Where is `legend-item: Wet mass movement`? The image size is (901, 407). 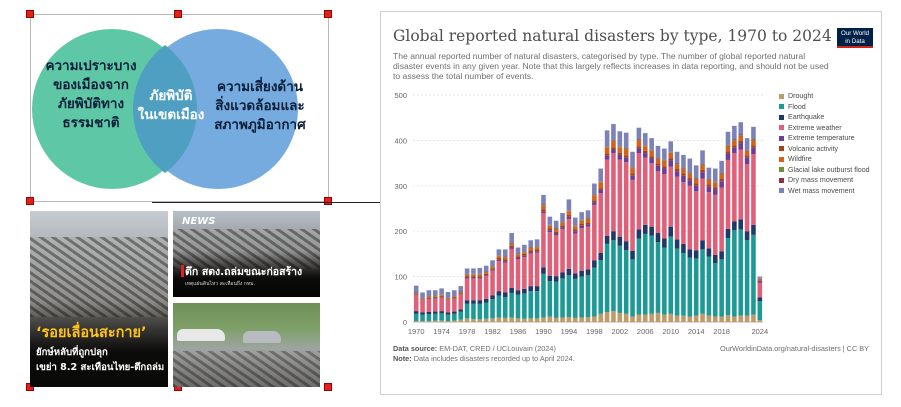
legend-item: Wet mass movement is located at coordinates (824, 191).